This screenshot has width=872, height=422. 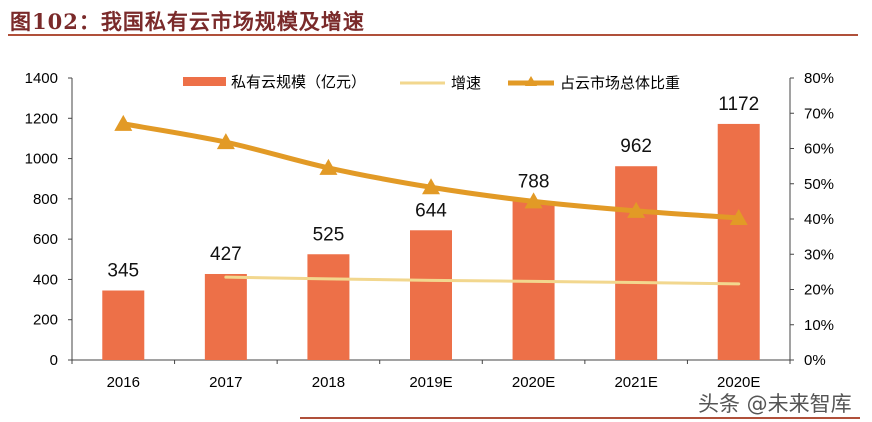 What do you see at coordinates (298, 82) in the screenshot?
I see `legend-label-bar: 私有云规模（亿元）` at bounding box center [298, 82].